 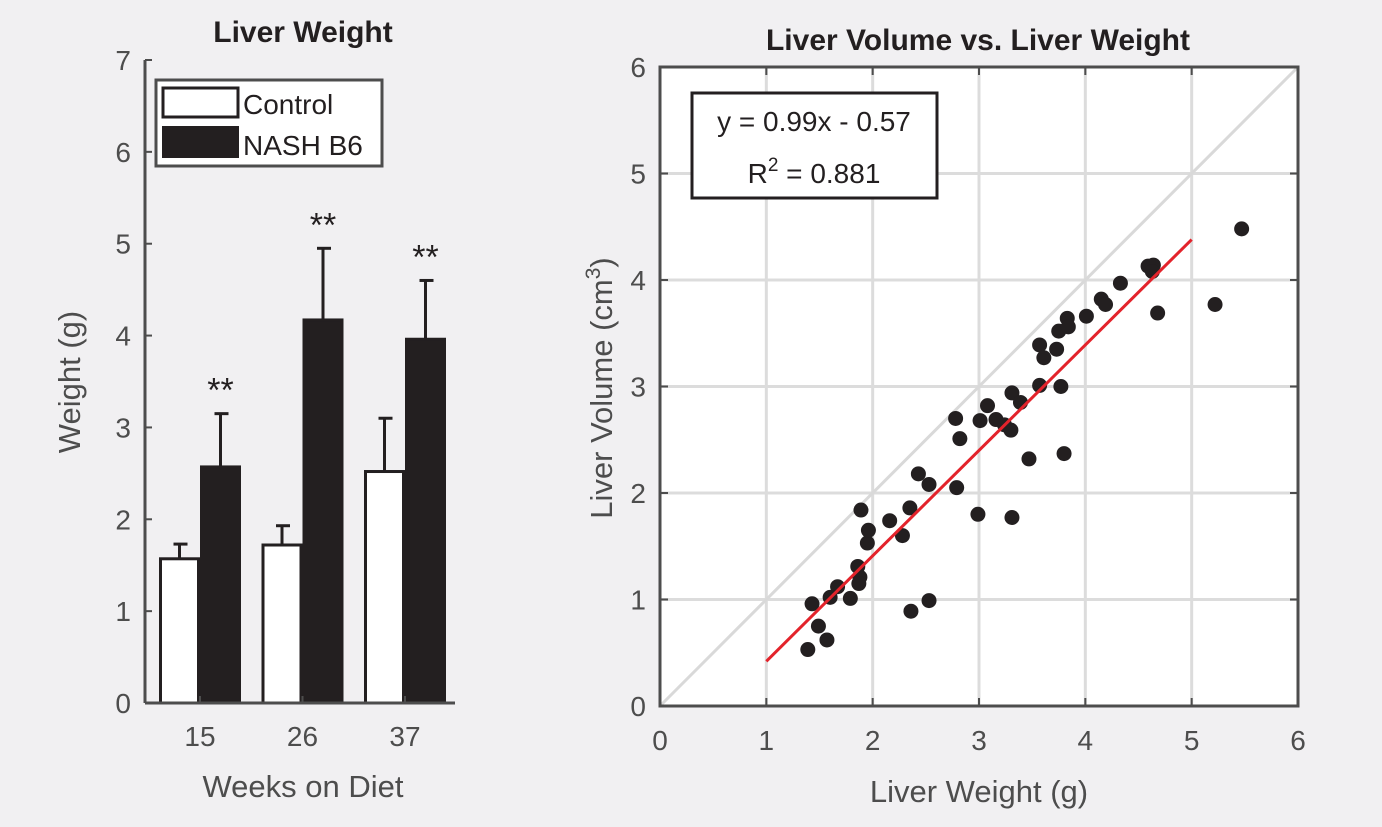 I want to click on x-tick-label: 37, so click(x=404, y=736).